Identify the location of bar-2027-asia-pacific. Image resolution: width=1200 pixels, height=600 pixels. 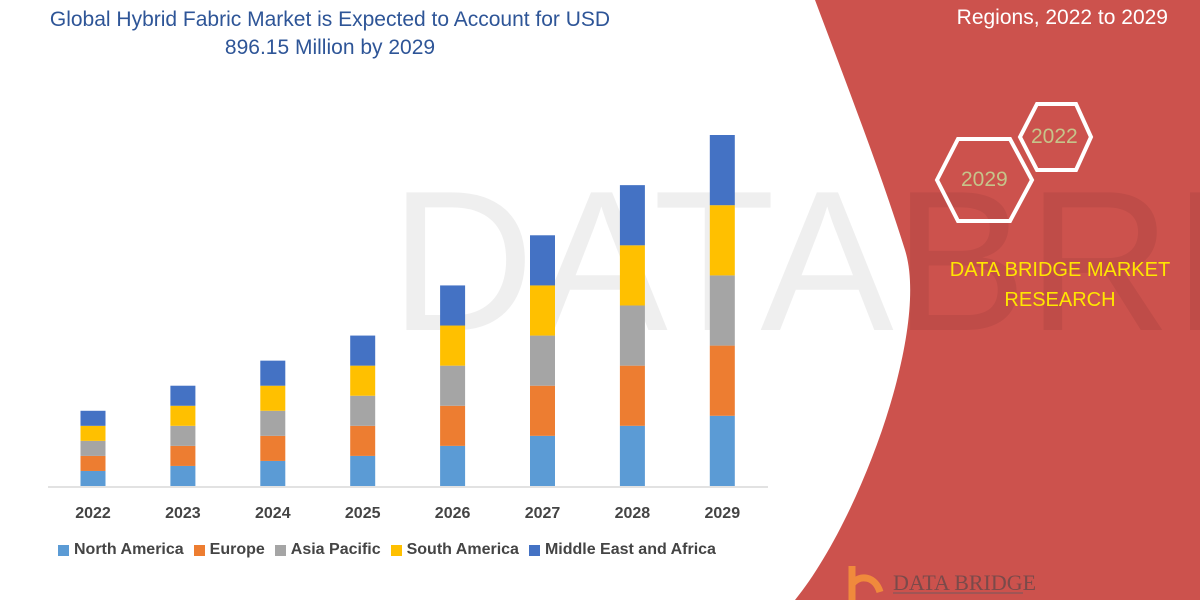
(542, 360).